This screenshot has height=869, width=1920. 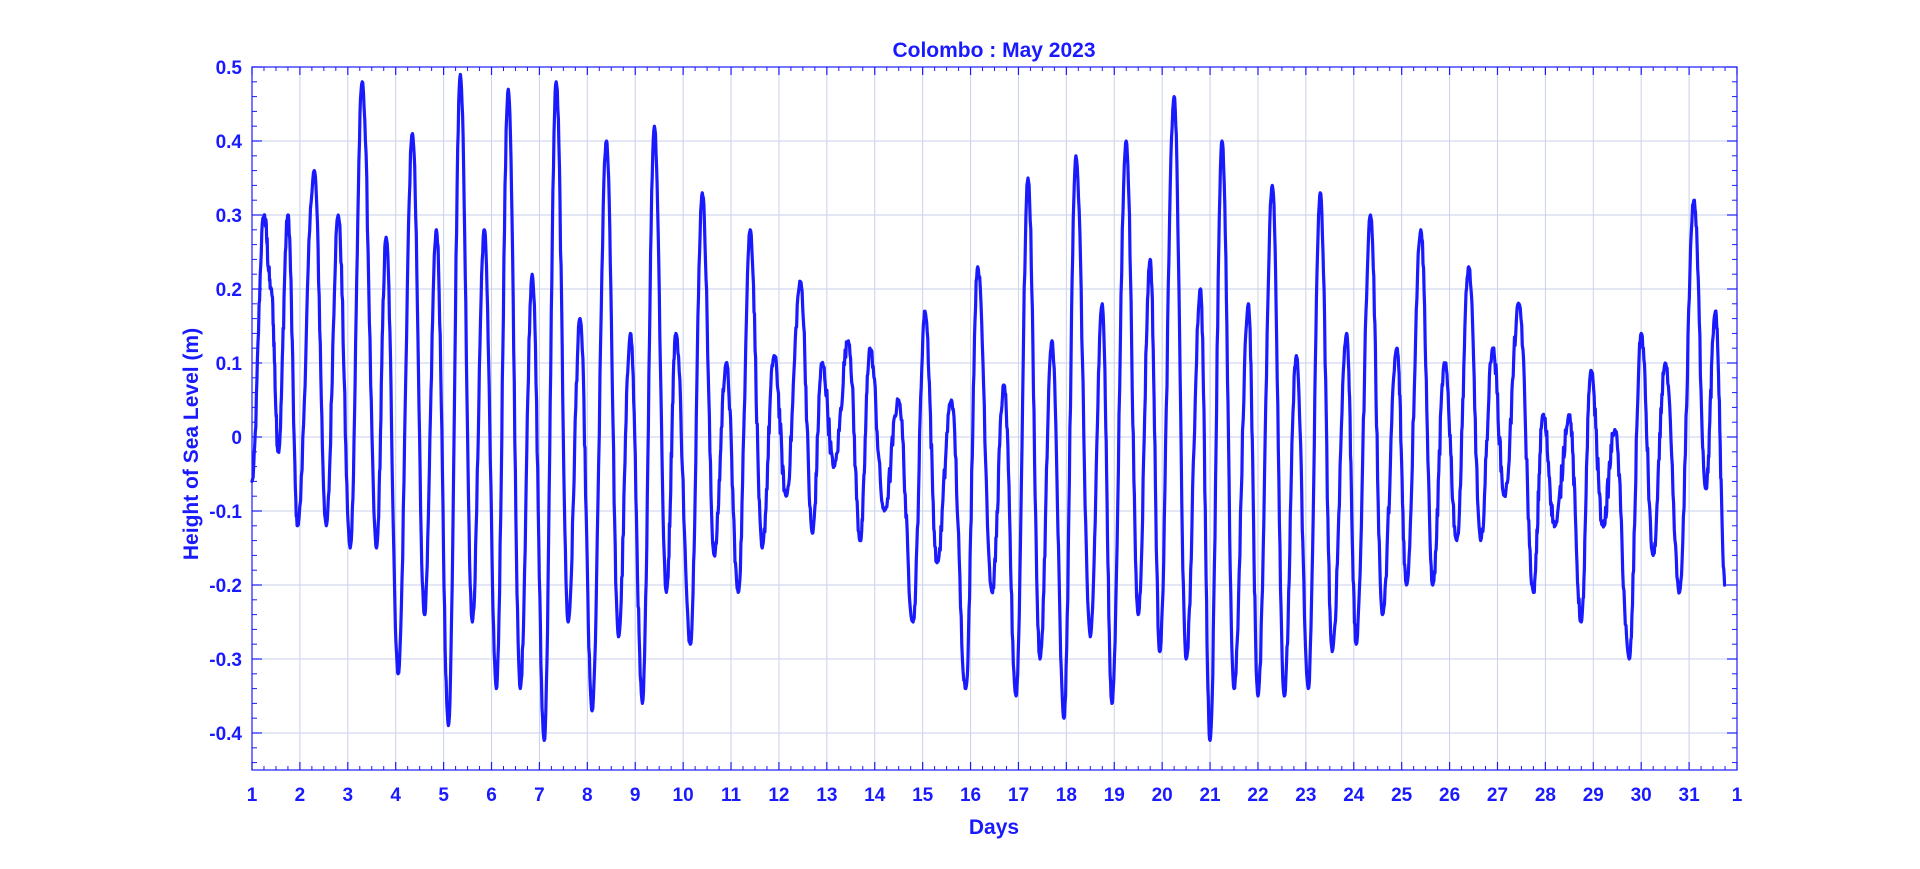 I want to click on x-tick-label: 18, so click(x=1066, y=795).